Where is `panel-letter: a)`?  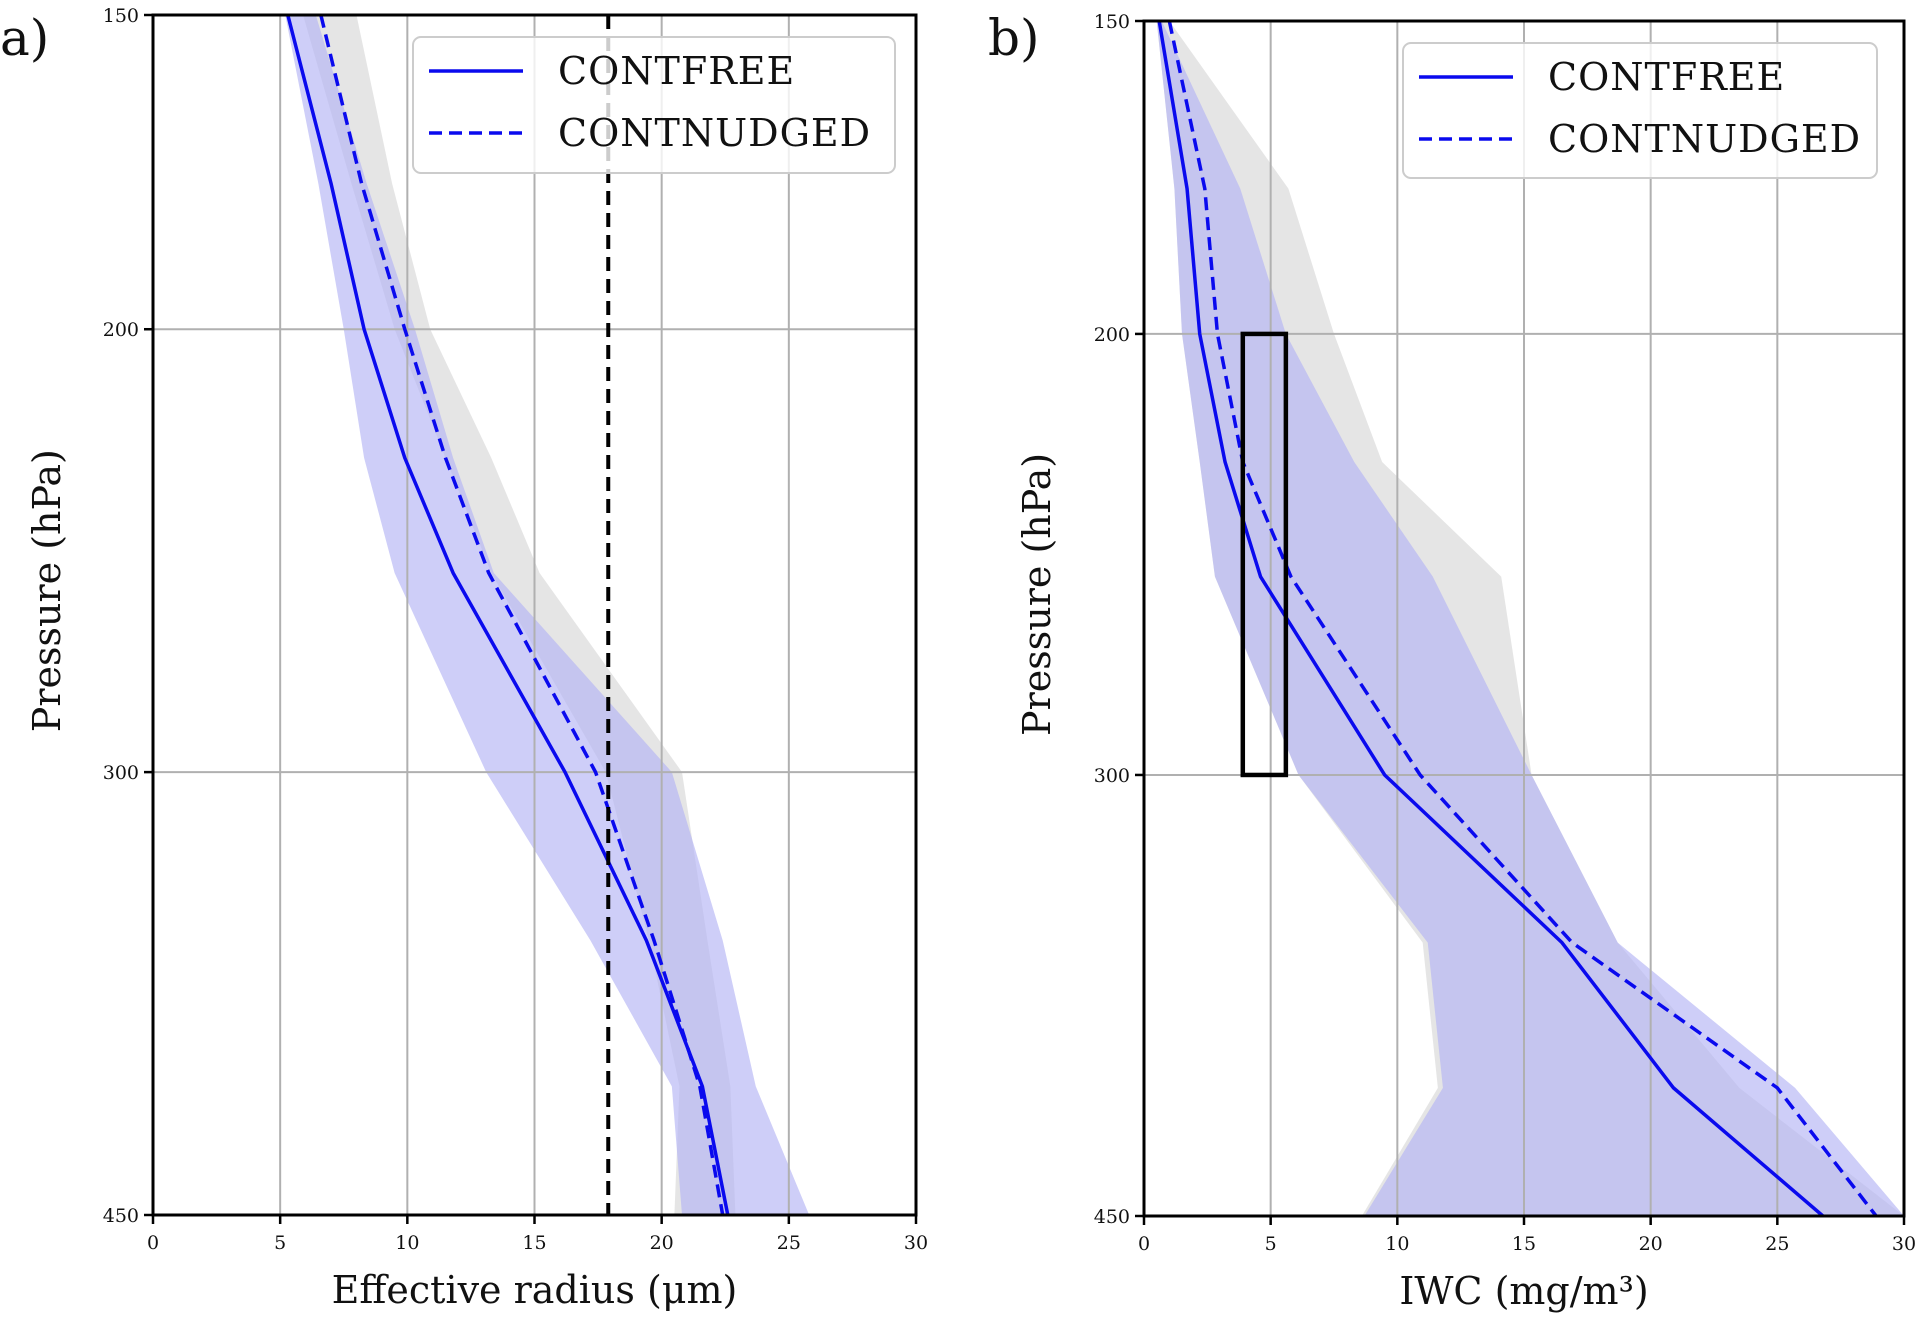
panel-letter: a) is located at coordinates (24, 38).